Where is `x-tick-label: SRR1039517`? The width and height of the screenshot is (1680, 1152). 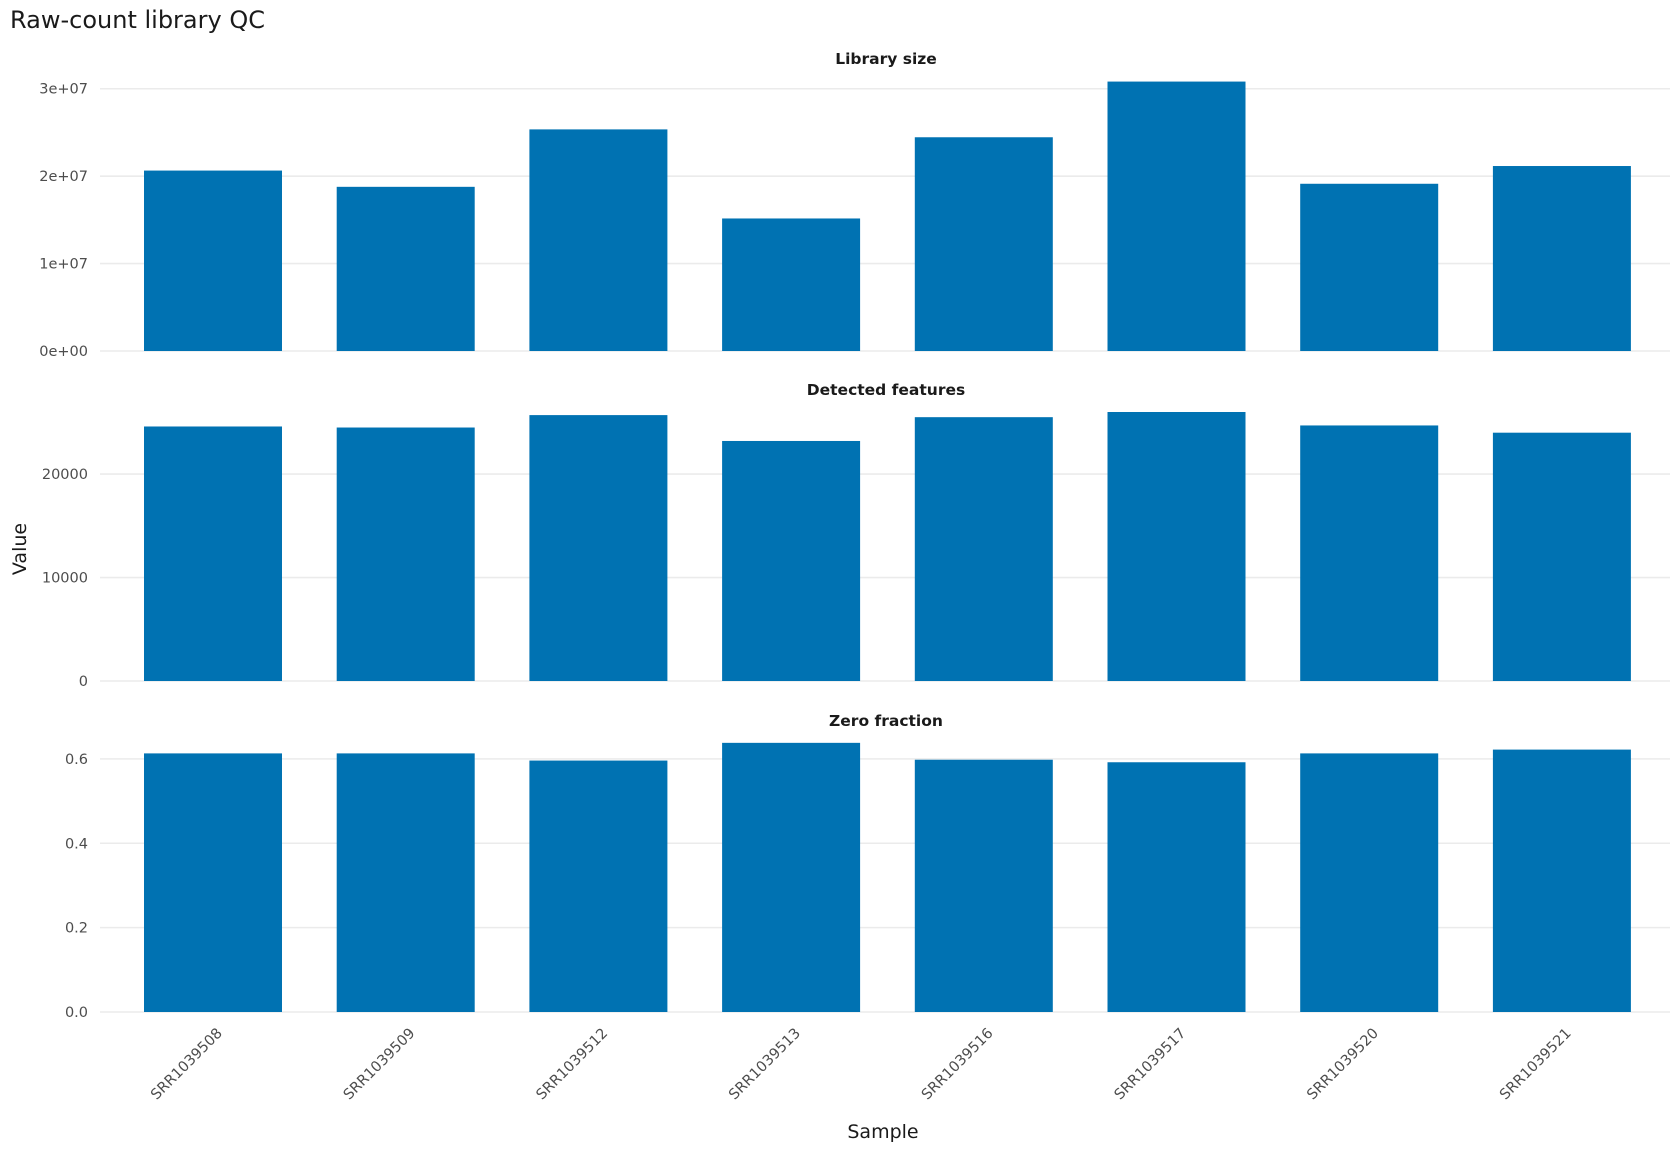 x-tick-label: SRR1039517 is located at coordinates (1151, 1065).